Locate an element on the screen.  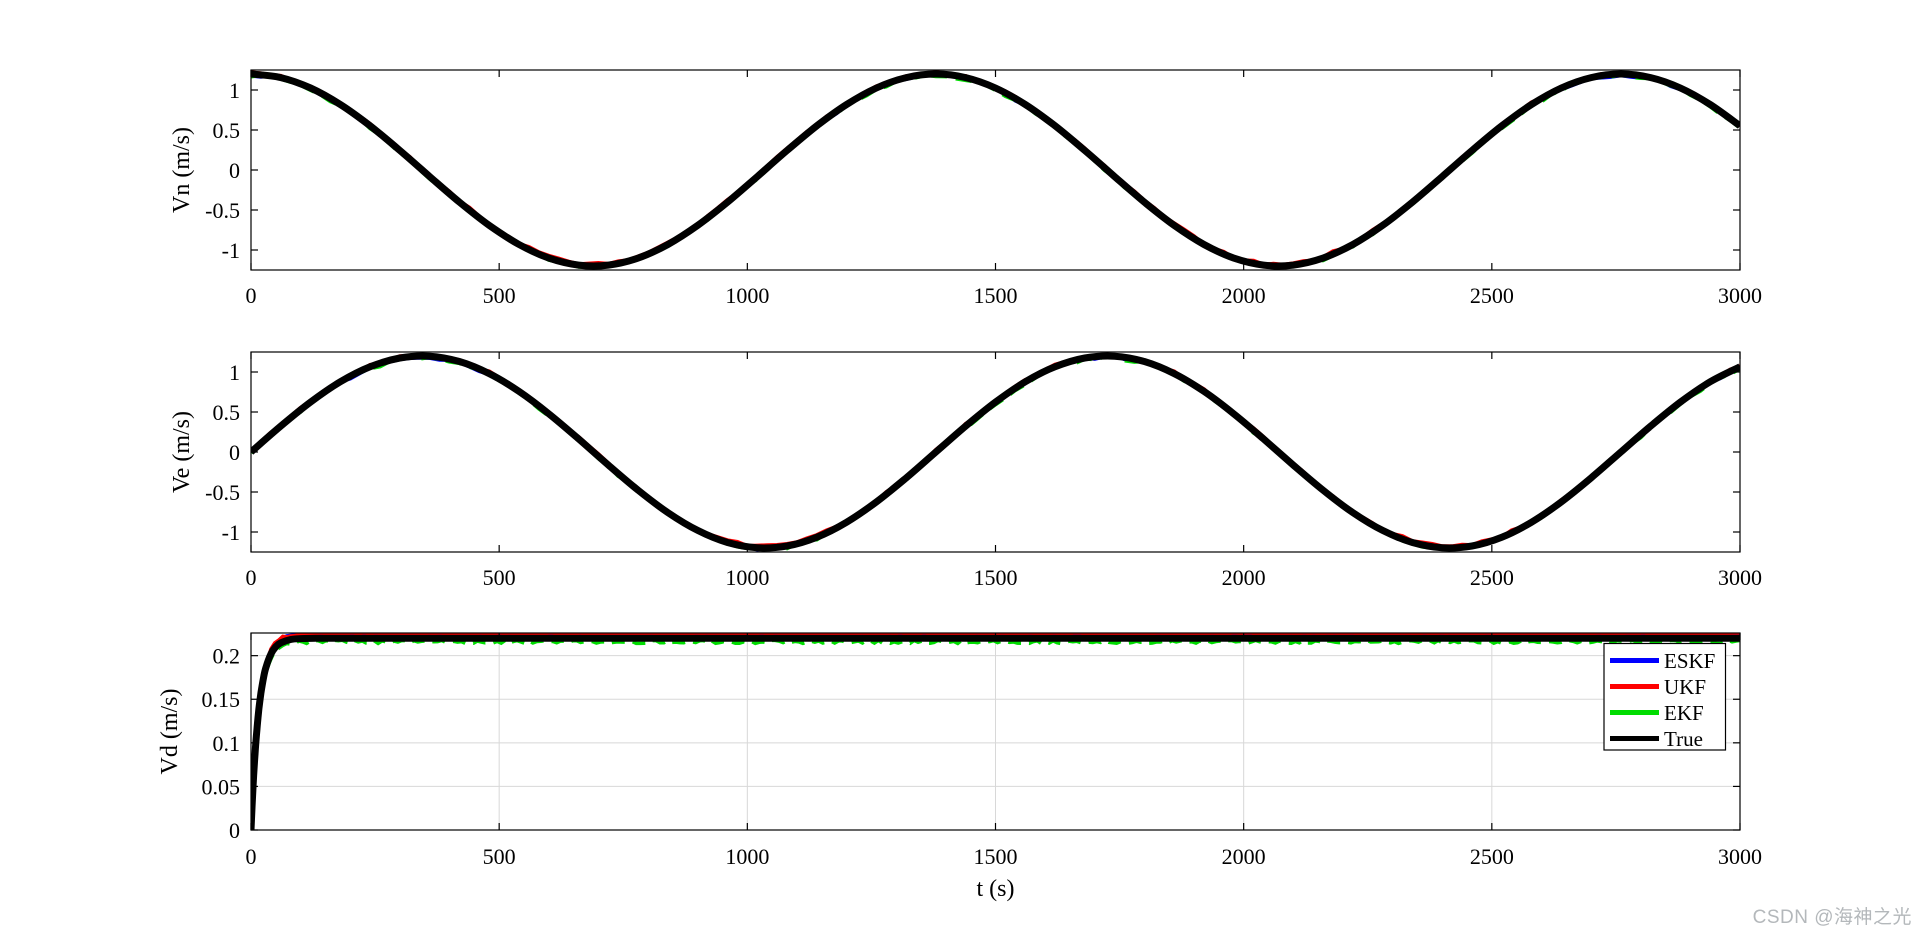
svg-text: 0.2 is located at coordinates (227, 656).